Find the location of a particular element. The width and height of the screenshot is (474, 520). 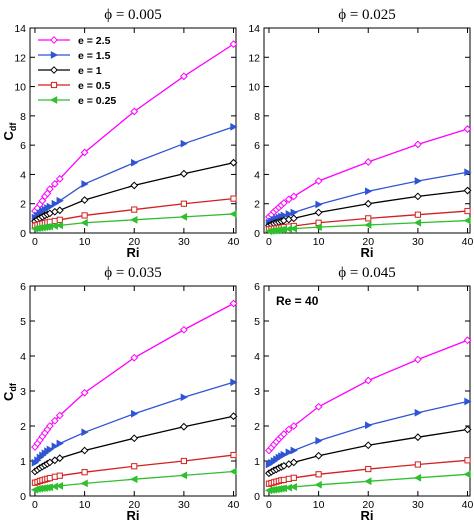

annotation-reynolds: Re = 40 is located at coordinates (297, 301).